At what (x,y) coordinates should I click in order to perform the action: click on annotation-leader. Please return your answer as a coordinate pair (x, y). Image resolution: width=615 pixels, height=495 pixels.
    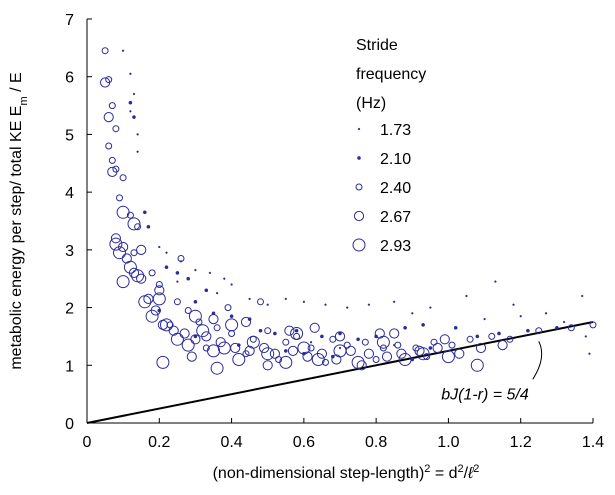
    Looking at the image, I should click on (537, 360).